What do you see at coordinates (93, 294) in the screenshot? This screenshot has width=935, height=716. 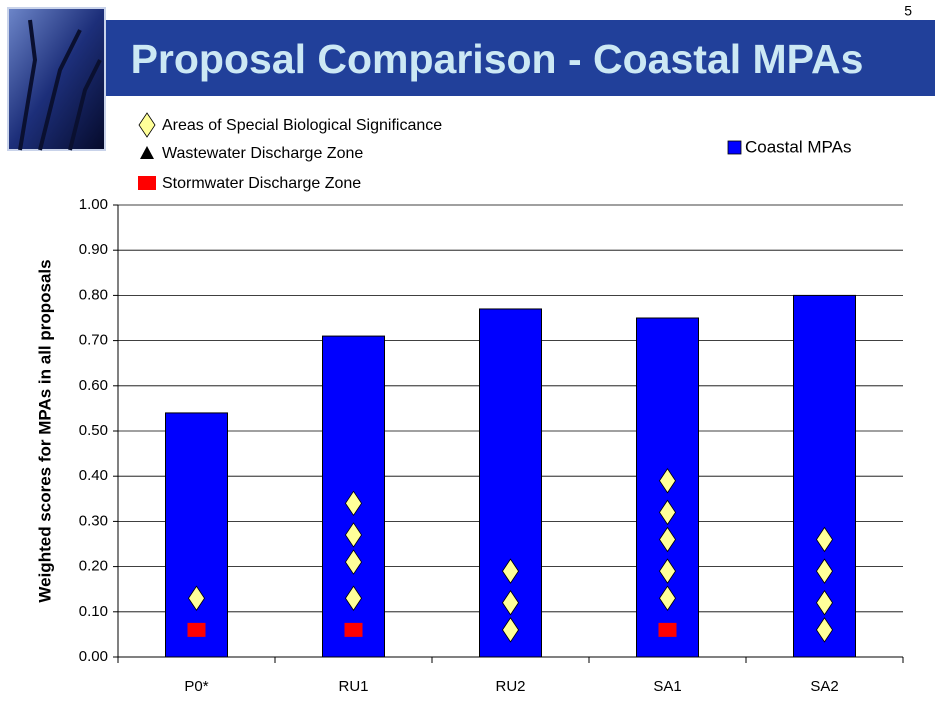 I see `y-tick-label: 0.80` at bounding box center [93, 294].